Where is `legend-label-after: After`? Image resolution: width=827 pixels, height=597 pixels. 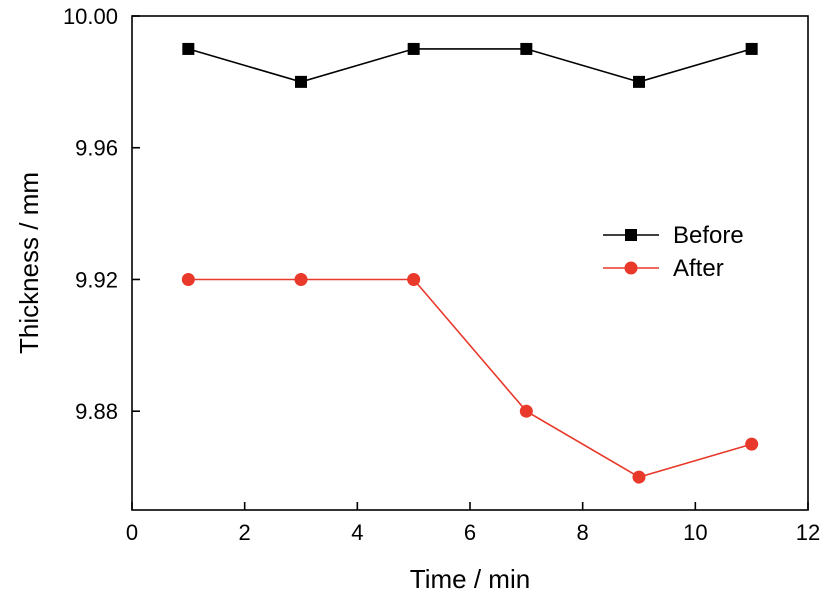 legend-label-after: After is located at coordinates (698, 268).